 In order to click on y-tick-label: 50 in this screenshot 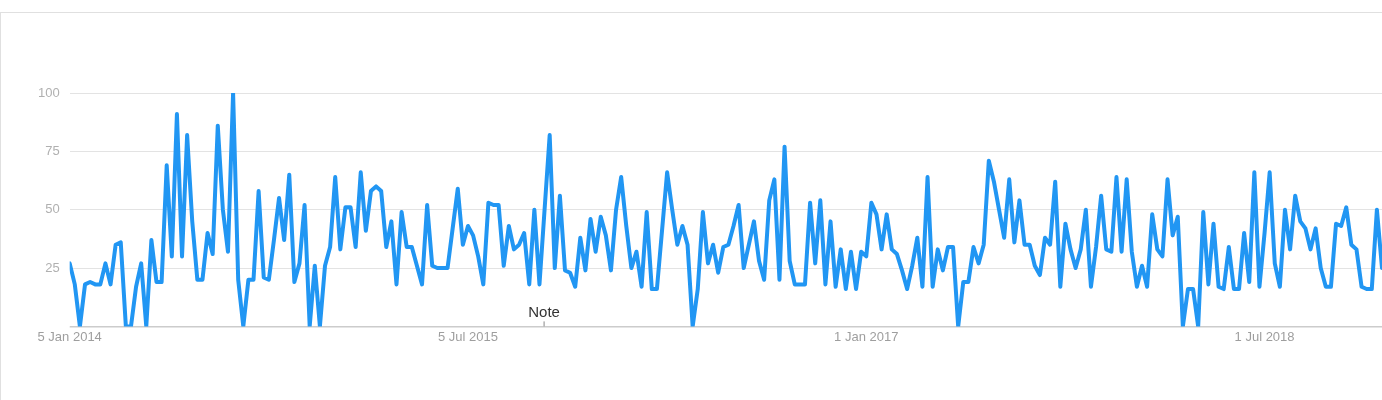, I will do `click(52, 209)`.